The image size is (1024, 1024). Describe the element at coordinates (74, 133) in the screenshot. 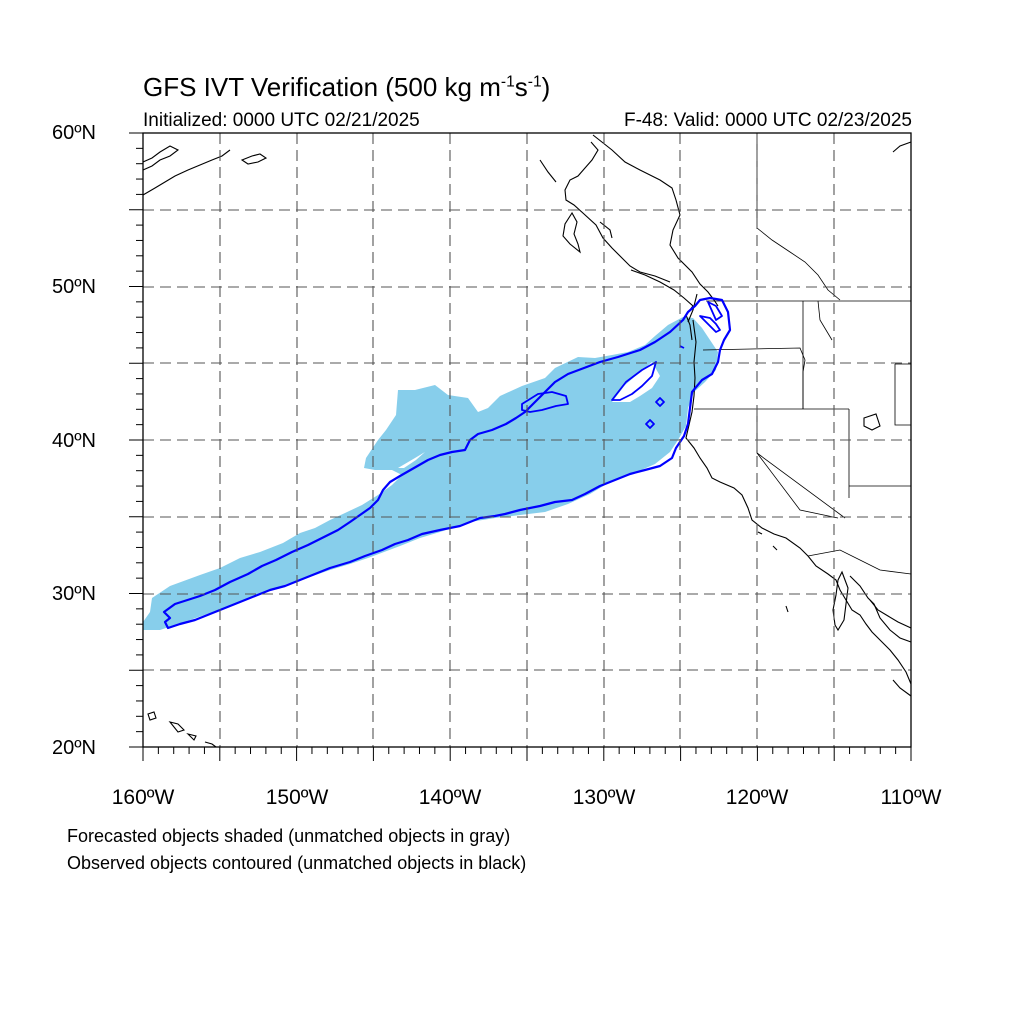

I see `lat-label-60n: 60ºN` at that location.